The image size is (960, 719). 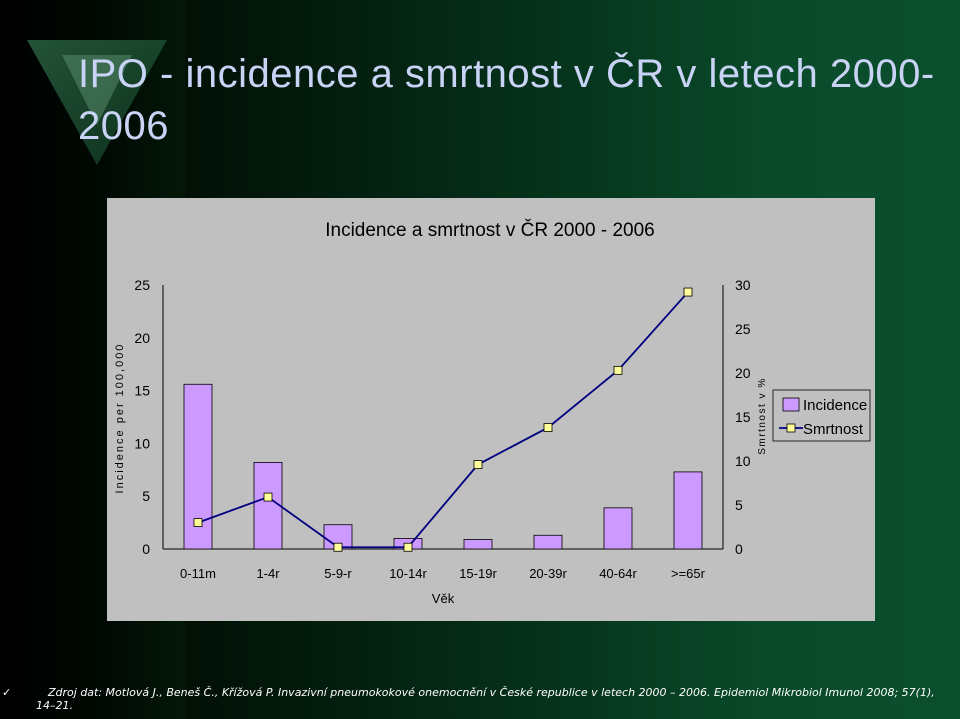 I want to click on chart-title: Incidence a smrtnost v ČR 2000 - 2006, so click(x=490, y=230).